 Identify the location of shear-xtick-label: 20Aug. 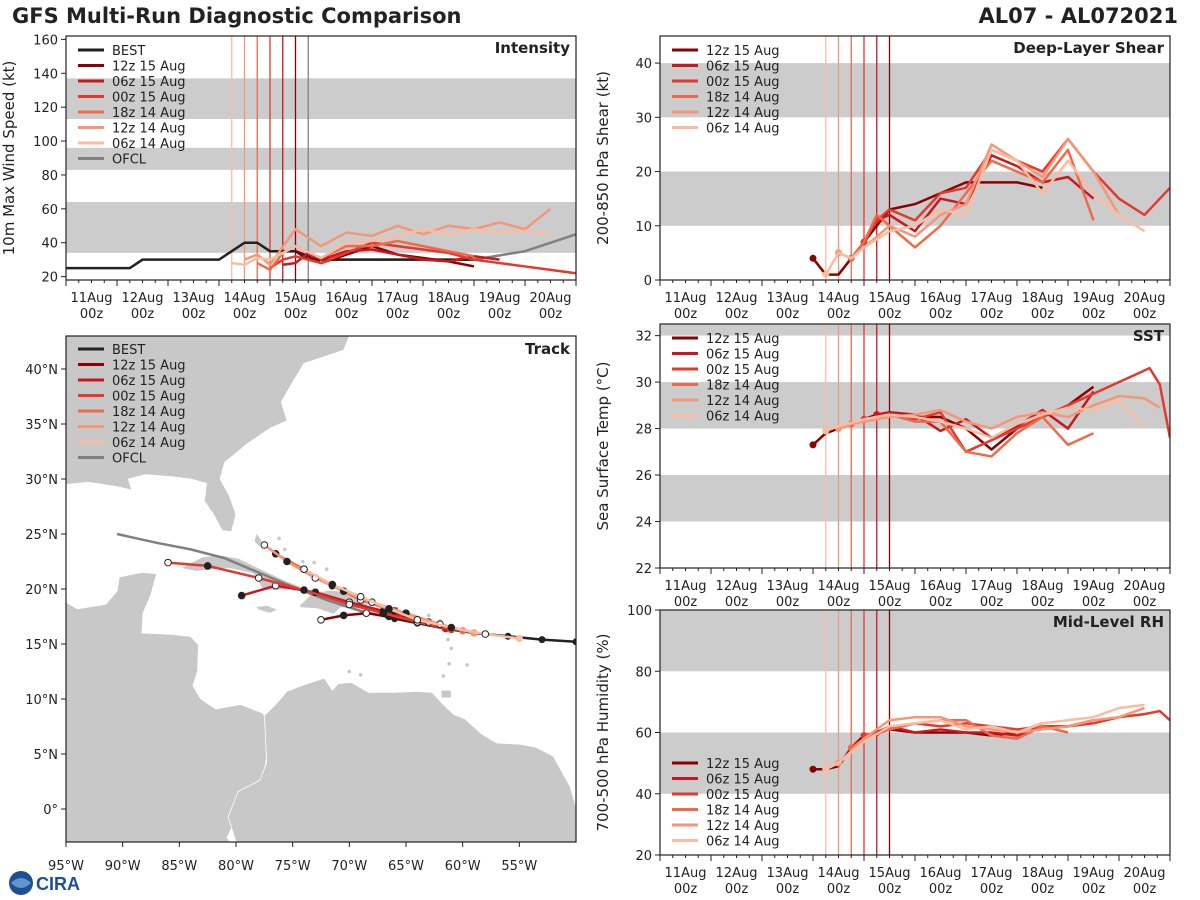
(1145, 298).